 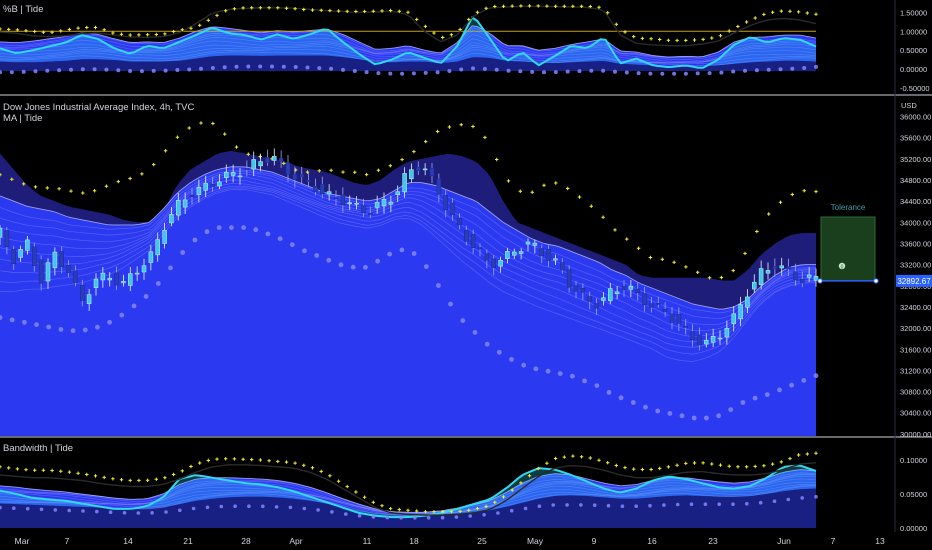 I want to click on percent-b-title: %B | Tide, so click(x=23, y=9).